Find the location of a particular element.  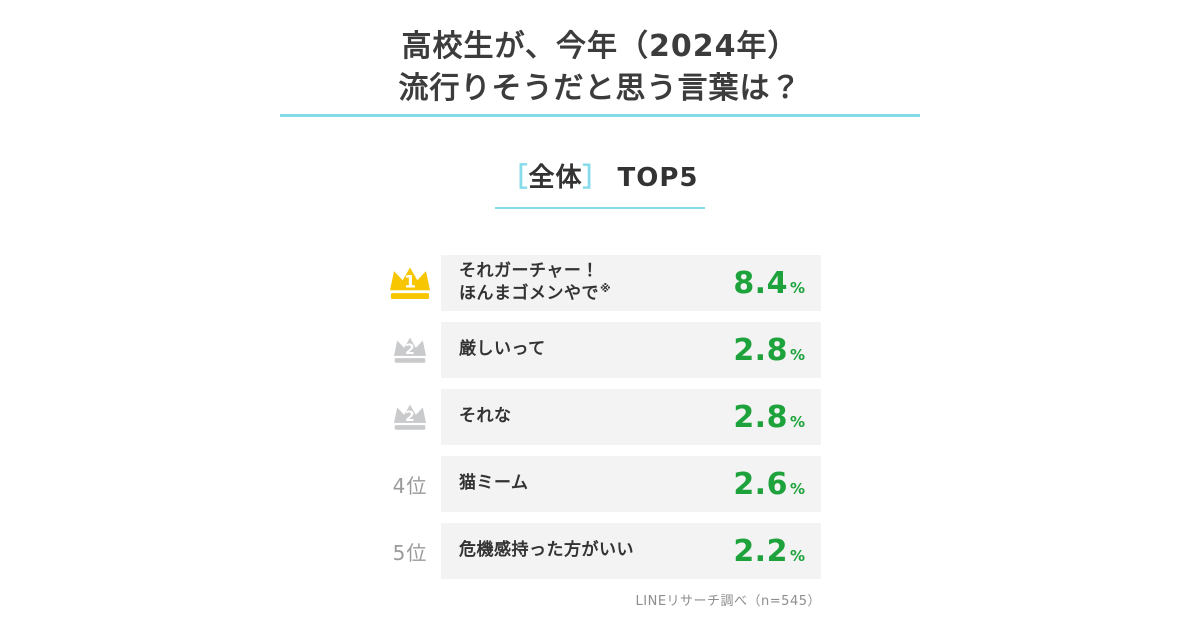

ranking-item: 危機感持った方がいい 2.2% is located at coordinates (631, 551).